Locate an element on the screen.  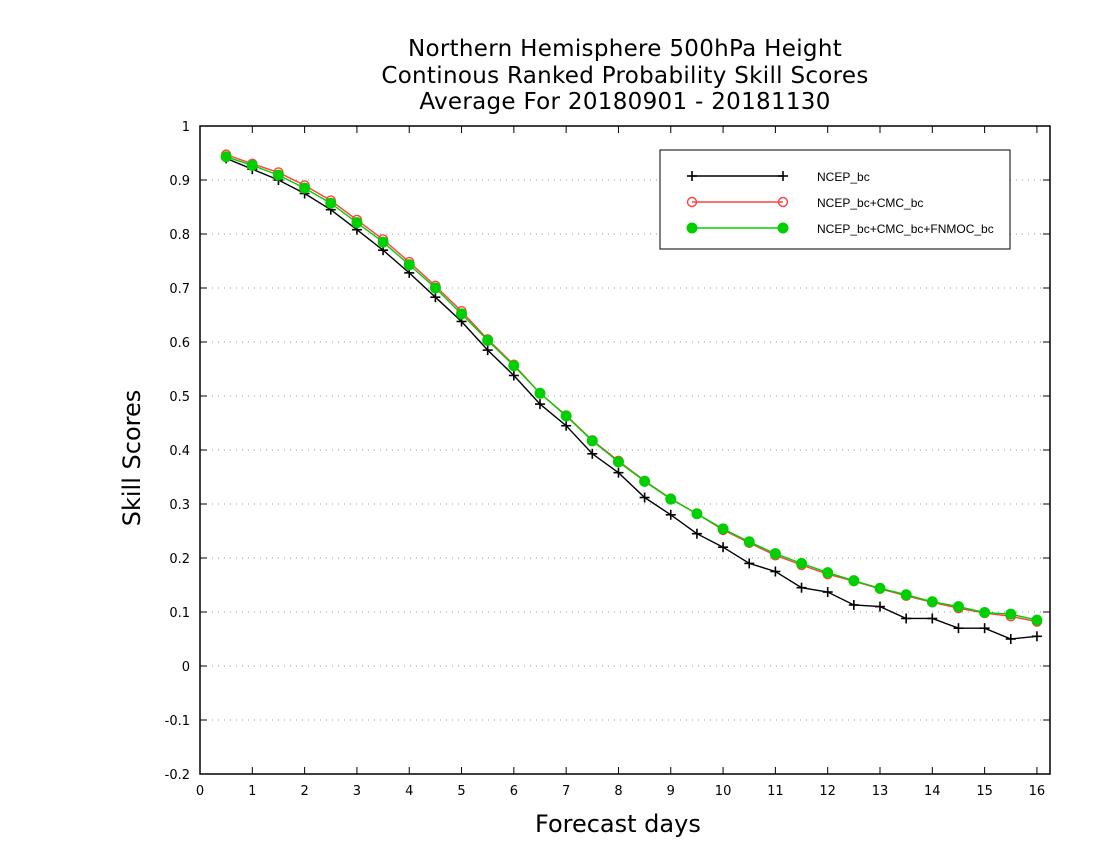
legend-entry: NCEP_bc+CMC_bc+FNMOC_bc is located at coordinates (840, 229).